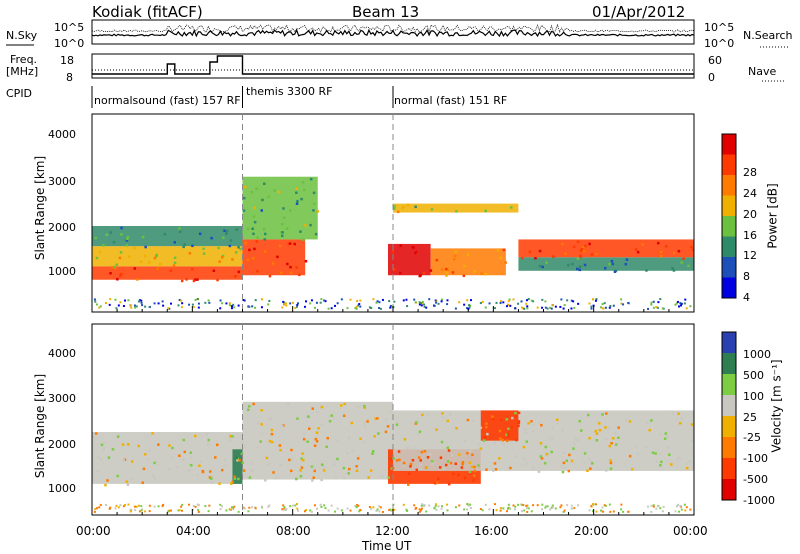 The height and width of the screenshot is (554, 800). What do you see at coordinates (750, 214) in the screenshot?
I see `power-colorbar-tick: 20` at bounding box center [750, 214].